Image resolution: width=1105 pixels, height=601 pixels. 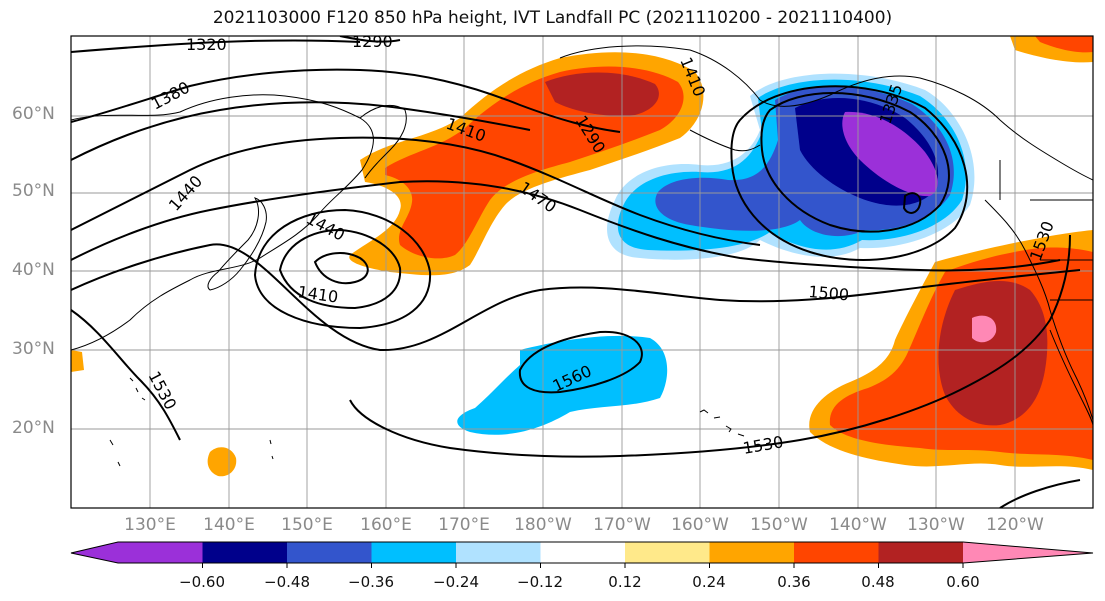 What do you see at coordinates (317, 294) in the screenshot?
I see `contour-label: 1410` at bounding box center [317, 294].